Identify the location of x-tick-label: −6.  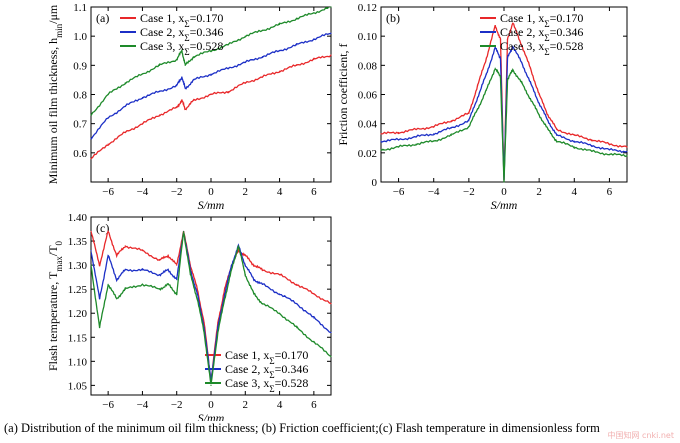
(108, 192).